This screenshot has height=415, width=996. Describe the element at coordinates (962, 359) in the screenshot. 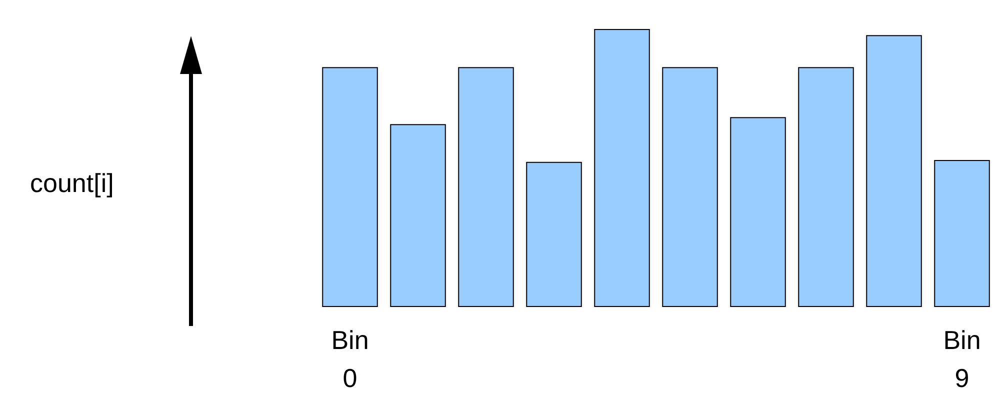

I see `x-tick-label: Bin 9` at that location.